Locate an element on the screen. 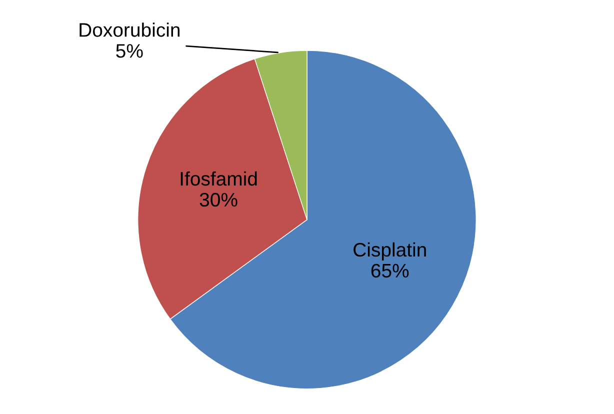  slice-label: Ifosfamid is located at coordinates (218, 178).